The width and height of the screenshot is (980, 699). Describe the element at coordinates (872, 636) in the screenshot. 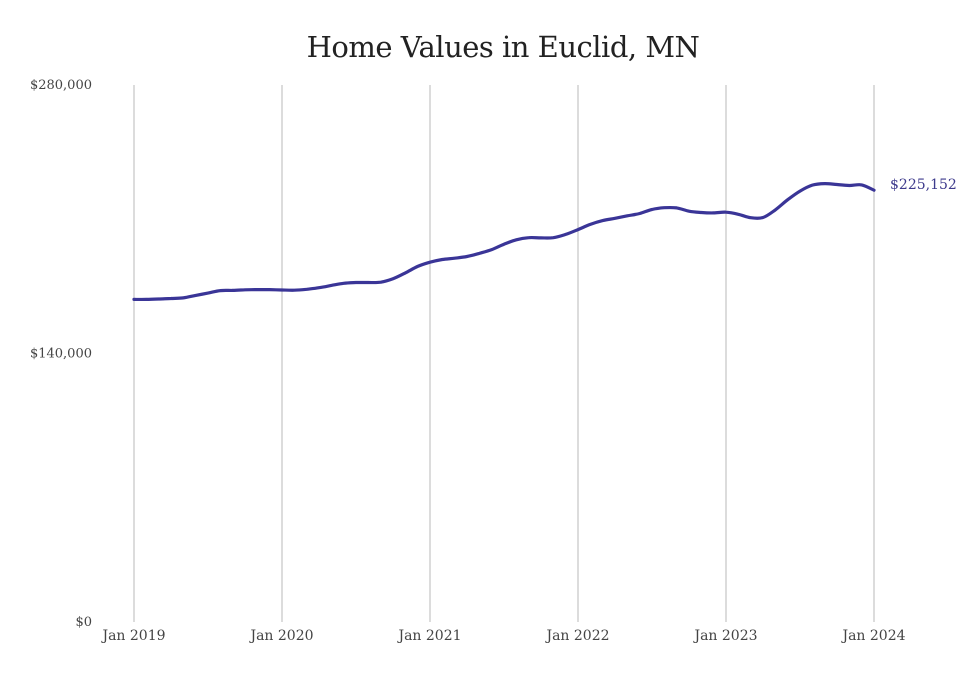

I see `x-tick-label: Jan 2024` at that location.